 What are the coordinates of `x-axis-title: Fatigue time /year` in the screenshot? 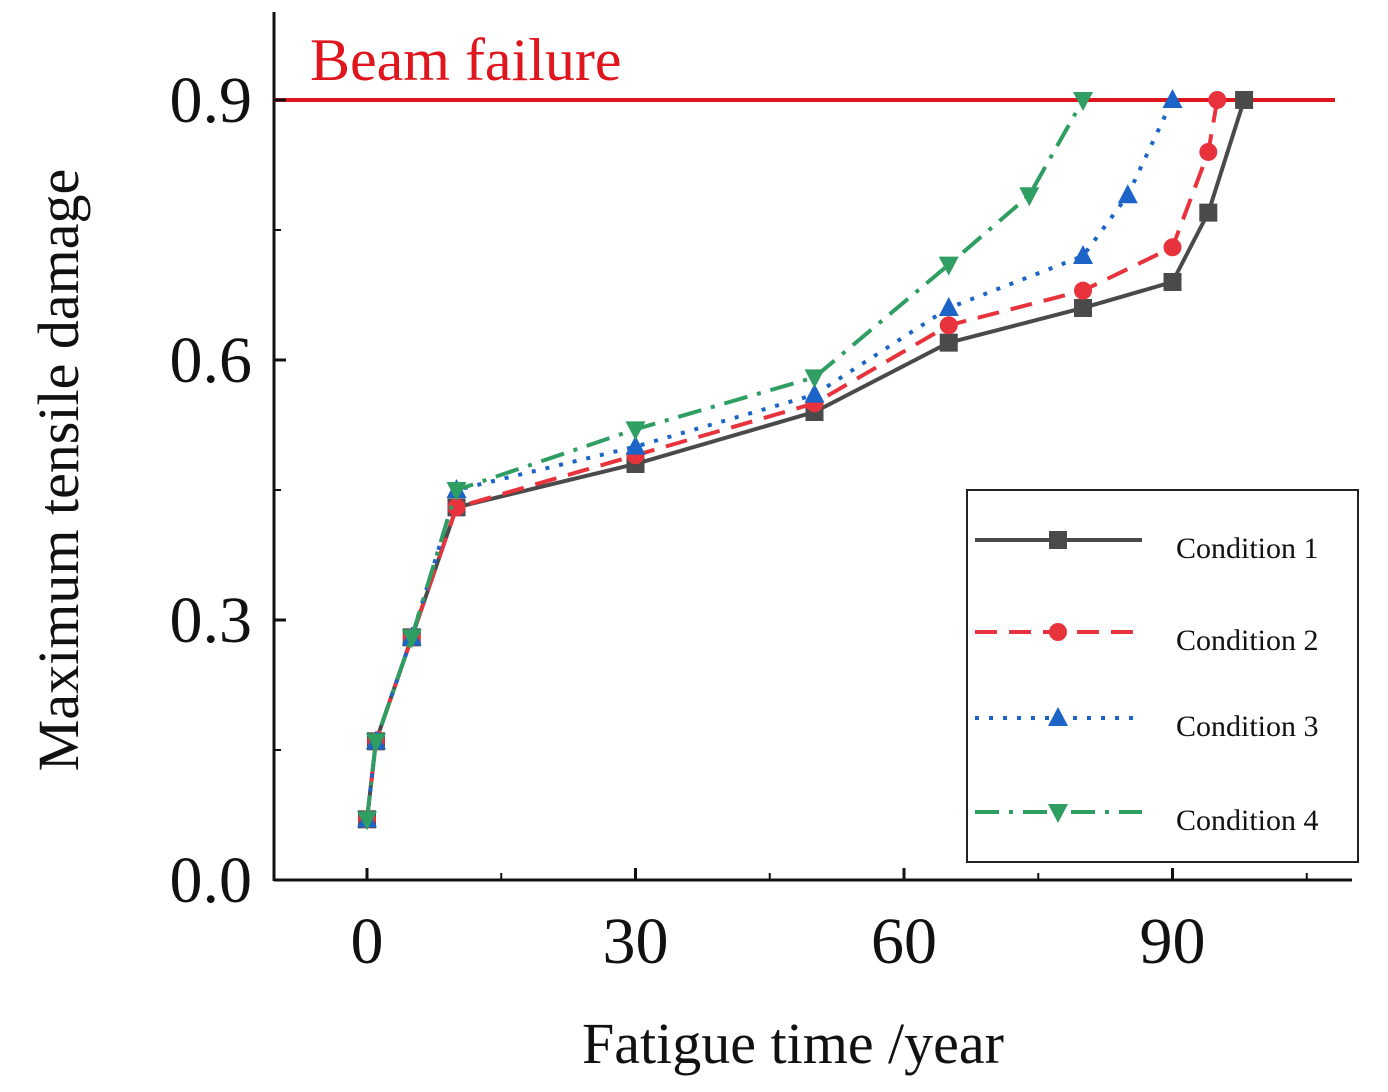 It's located at (793, 1043).